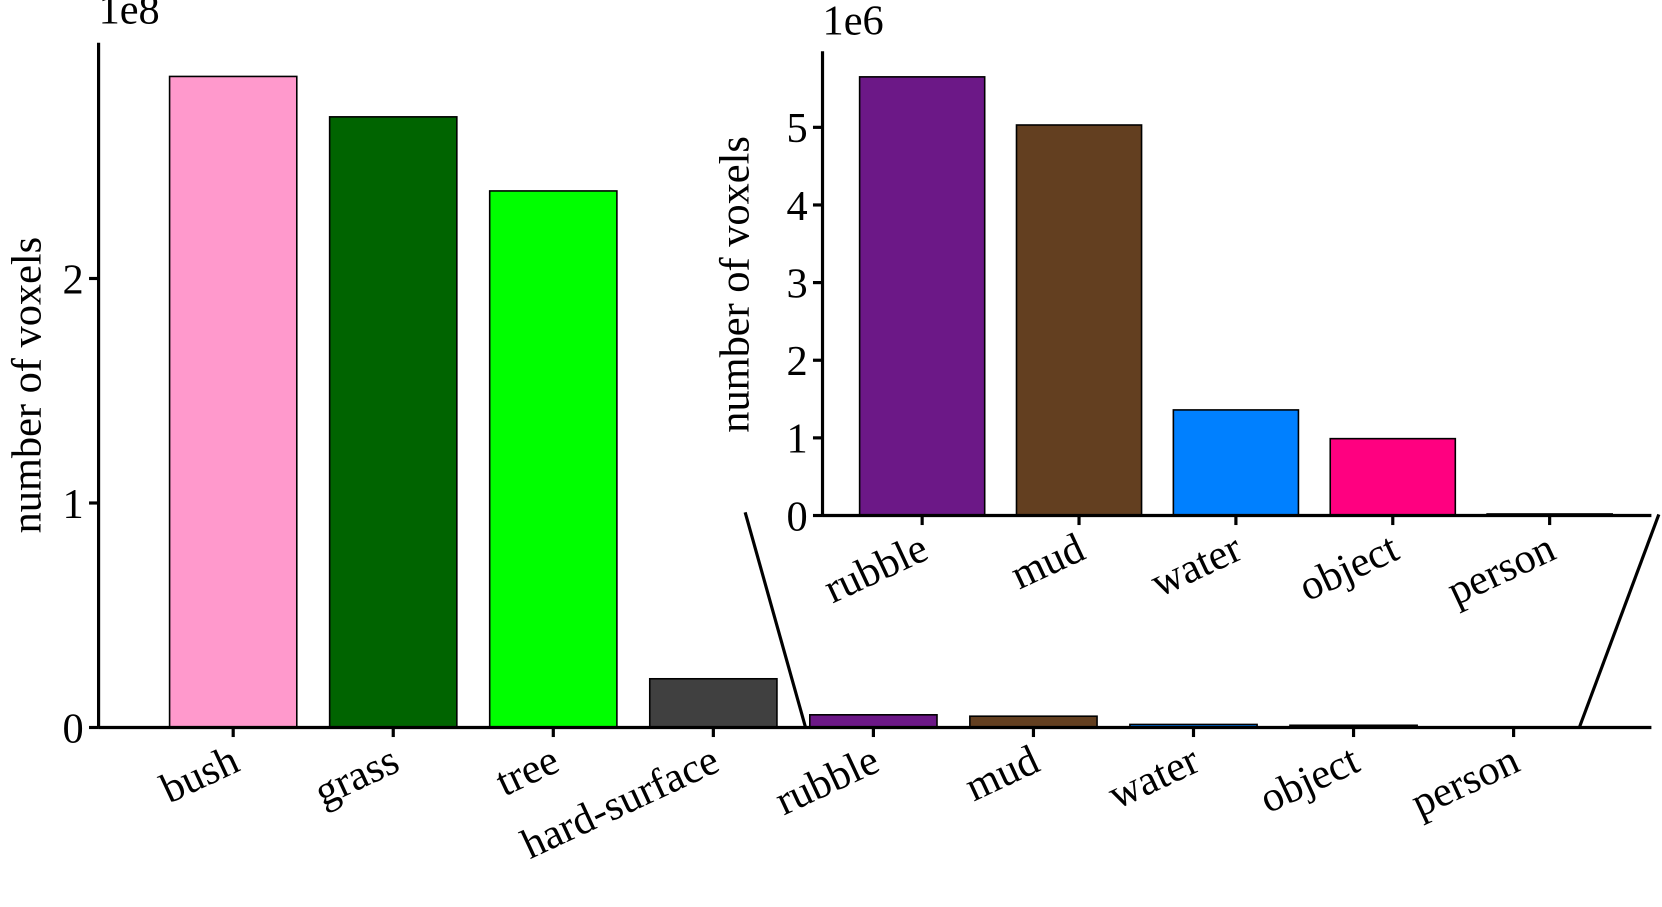 The image size is (1662, 907). I want to click on y-tick-label: 5, so click(796, 128).